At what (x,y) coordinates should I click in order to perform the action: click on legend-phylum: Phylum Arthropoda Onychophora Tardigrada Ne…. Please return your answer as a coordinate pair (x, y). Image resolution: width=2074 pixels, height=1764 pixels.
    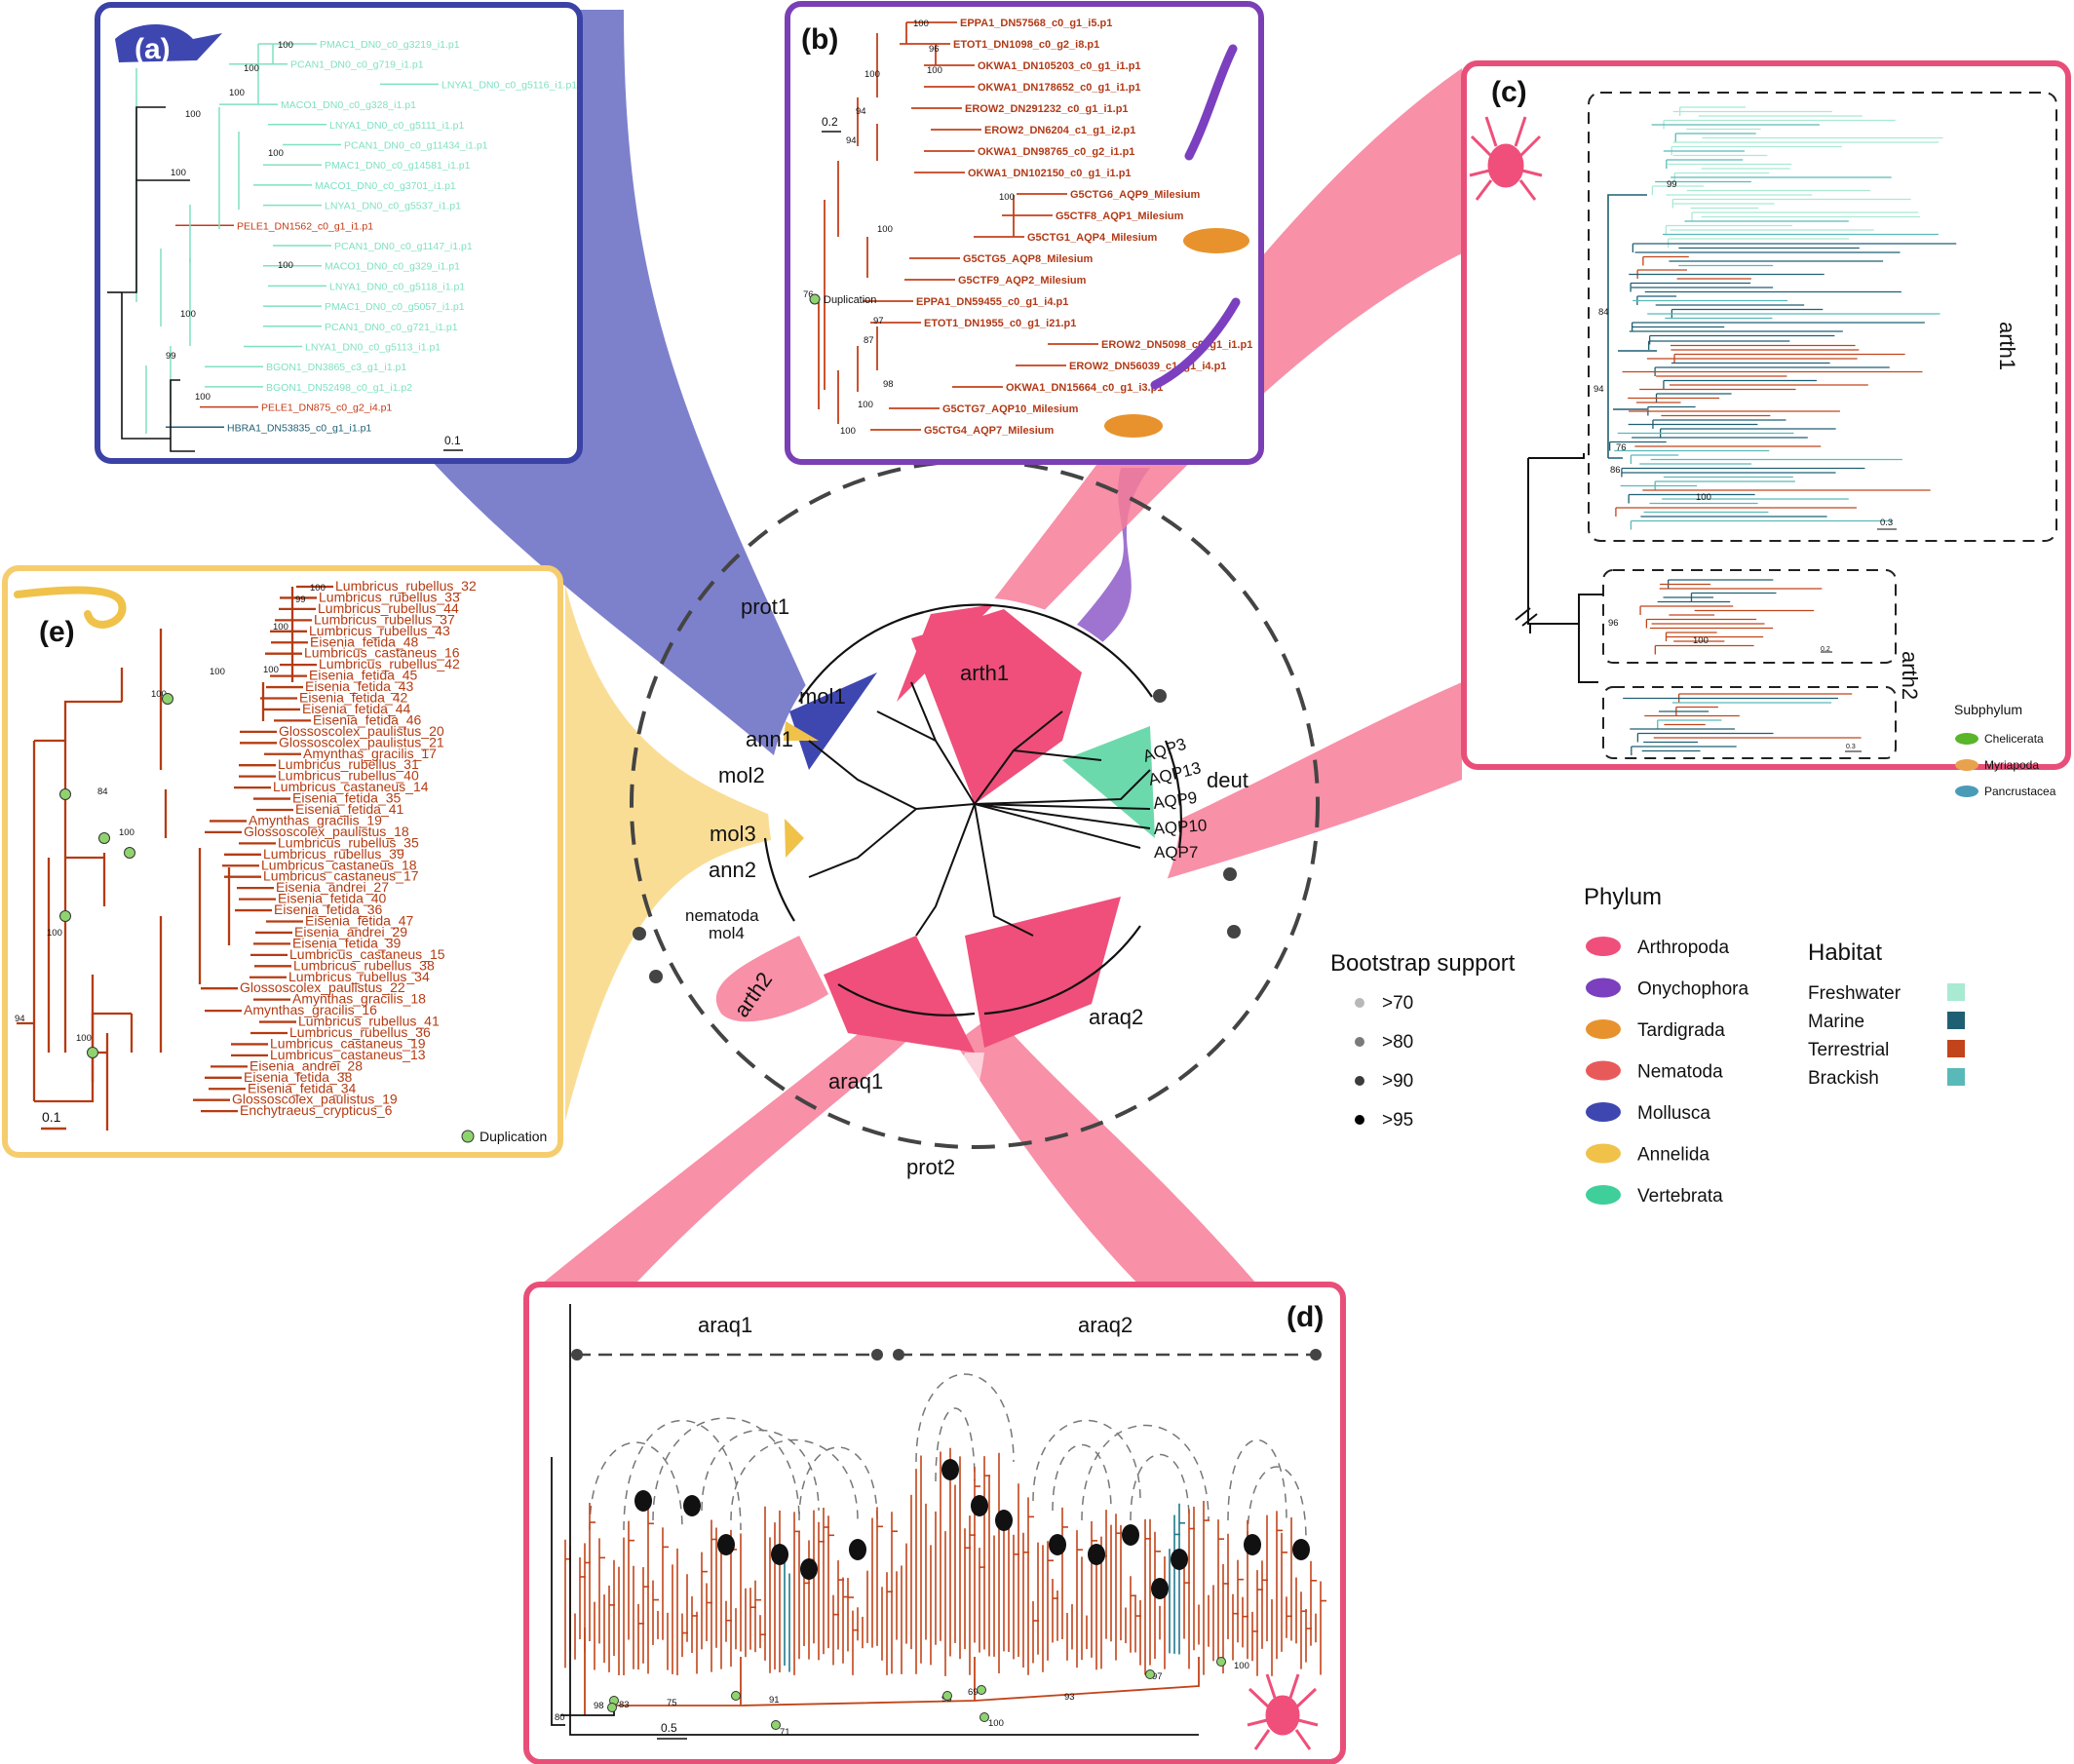
    Looking at the image, I should click on (1666, 1045).